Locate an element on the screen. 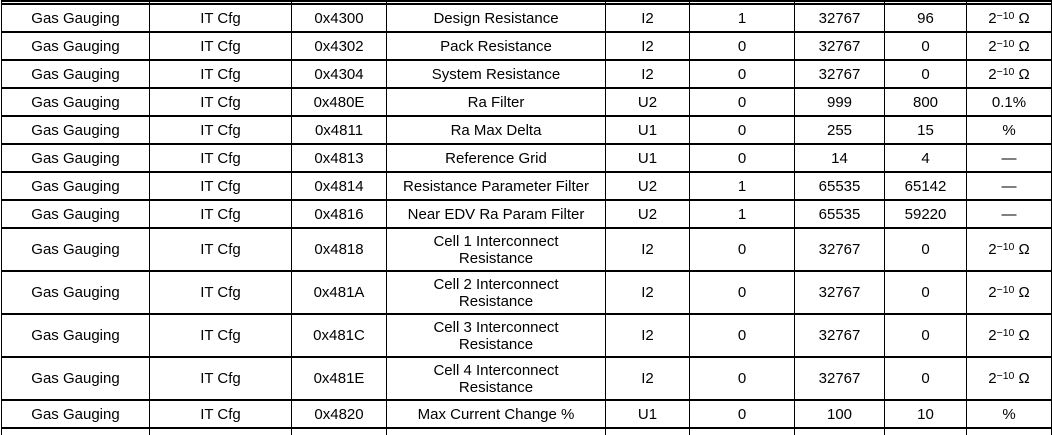 This screenshot has height=435, width=1052. cell-address: 0x4304 is located at coordinates (339, 74).